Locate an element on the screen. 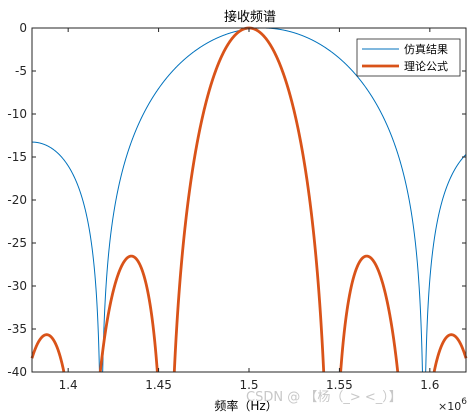 Image resolution: width=475 pixels, height=416 pixels. legend-box is located at coordinates (408, 57).